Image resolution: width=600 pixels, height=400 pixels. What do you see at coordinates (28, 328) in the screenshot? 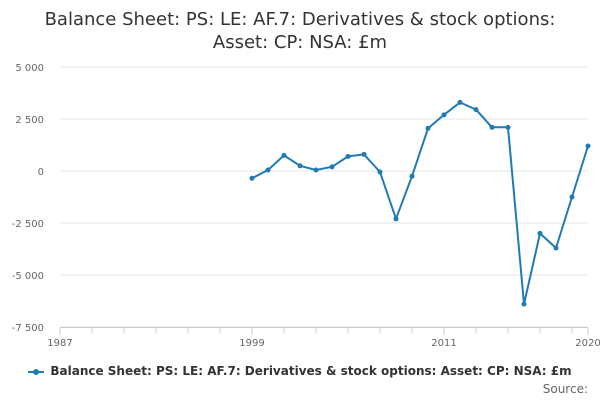
I see `y-tick-label: -7 500` at bounding box center [28, 328].